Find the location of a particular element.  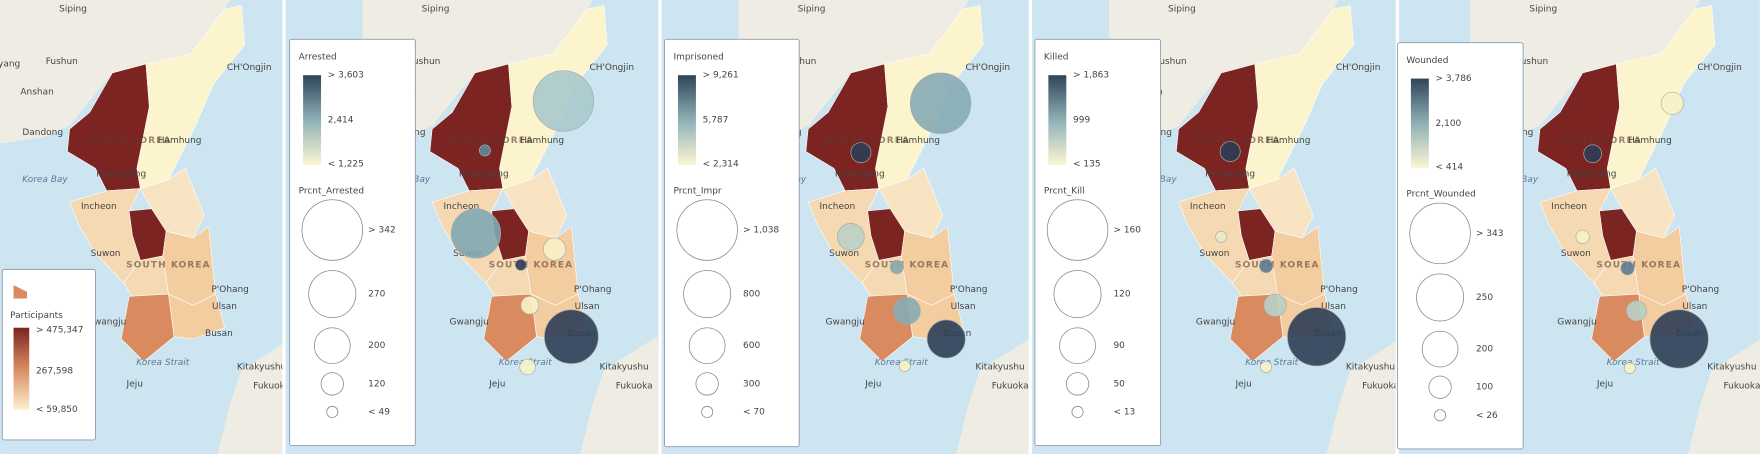

size-title: Prcnt_Impr is located at coordinates (697, 191).